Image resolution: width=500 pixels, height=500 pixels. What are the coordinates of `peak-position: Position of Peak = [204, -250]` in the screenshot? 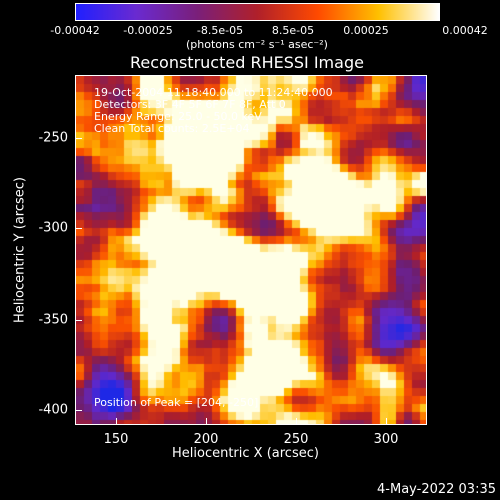 It's located at (176, 402).